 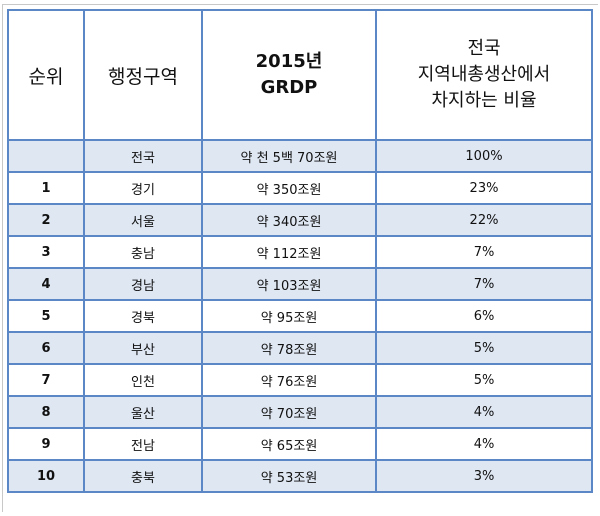 What do you see at coordinates (143, 412) in the screenshot?
I see `region-cell: 울산` at bounding box center [143, 412].